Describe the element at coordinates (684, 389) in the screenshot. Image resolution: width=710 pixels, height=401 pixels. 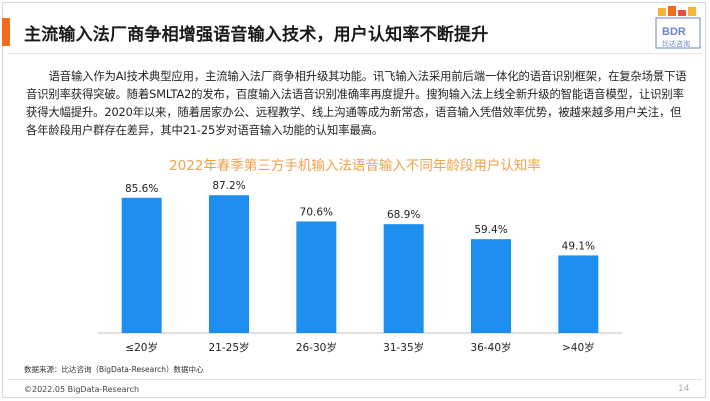
I see `page-number: 14` at that location.